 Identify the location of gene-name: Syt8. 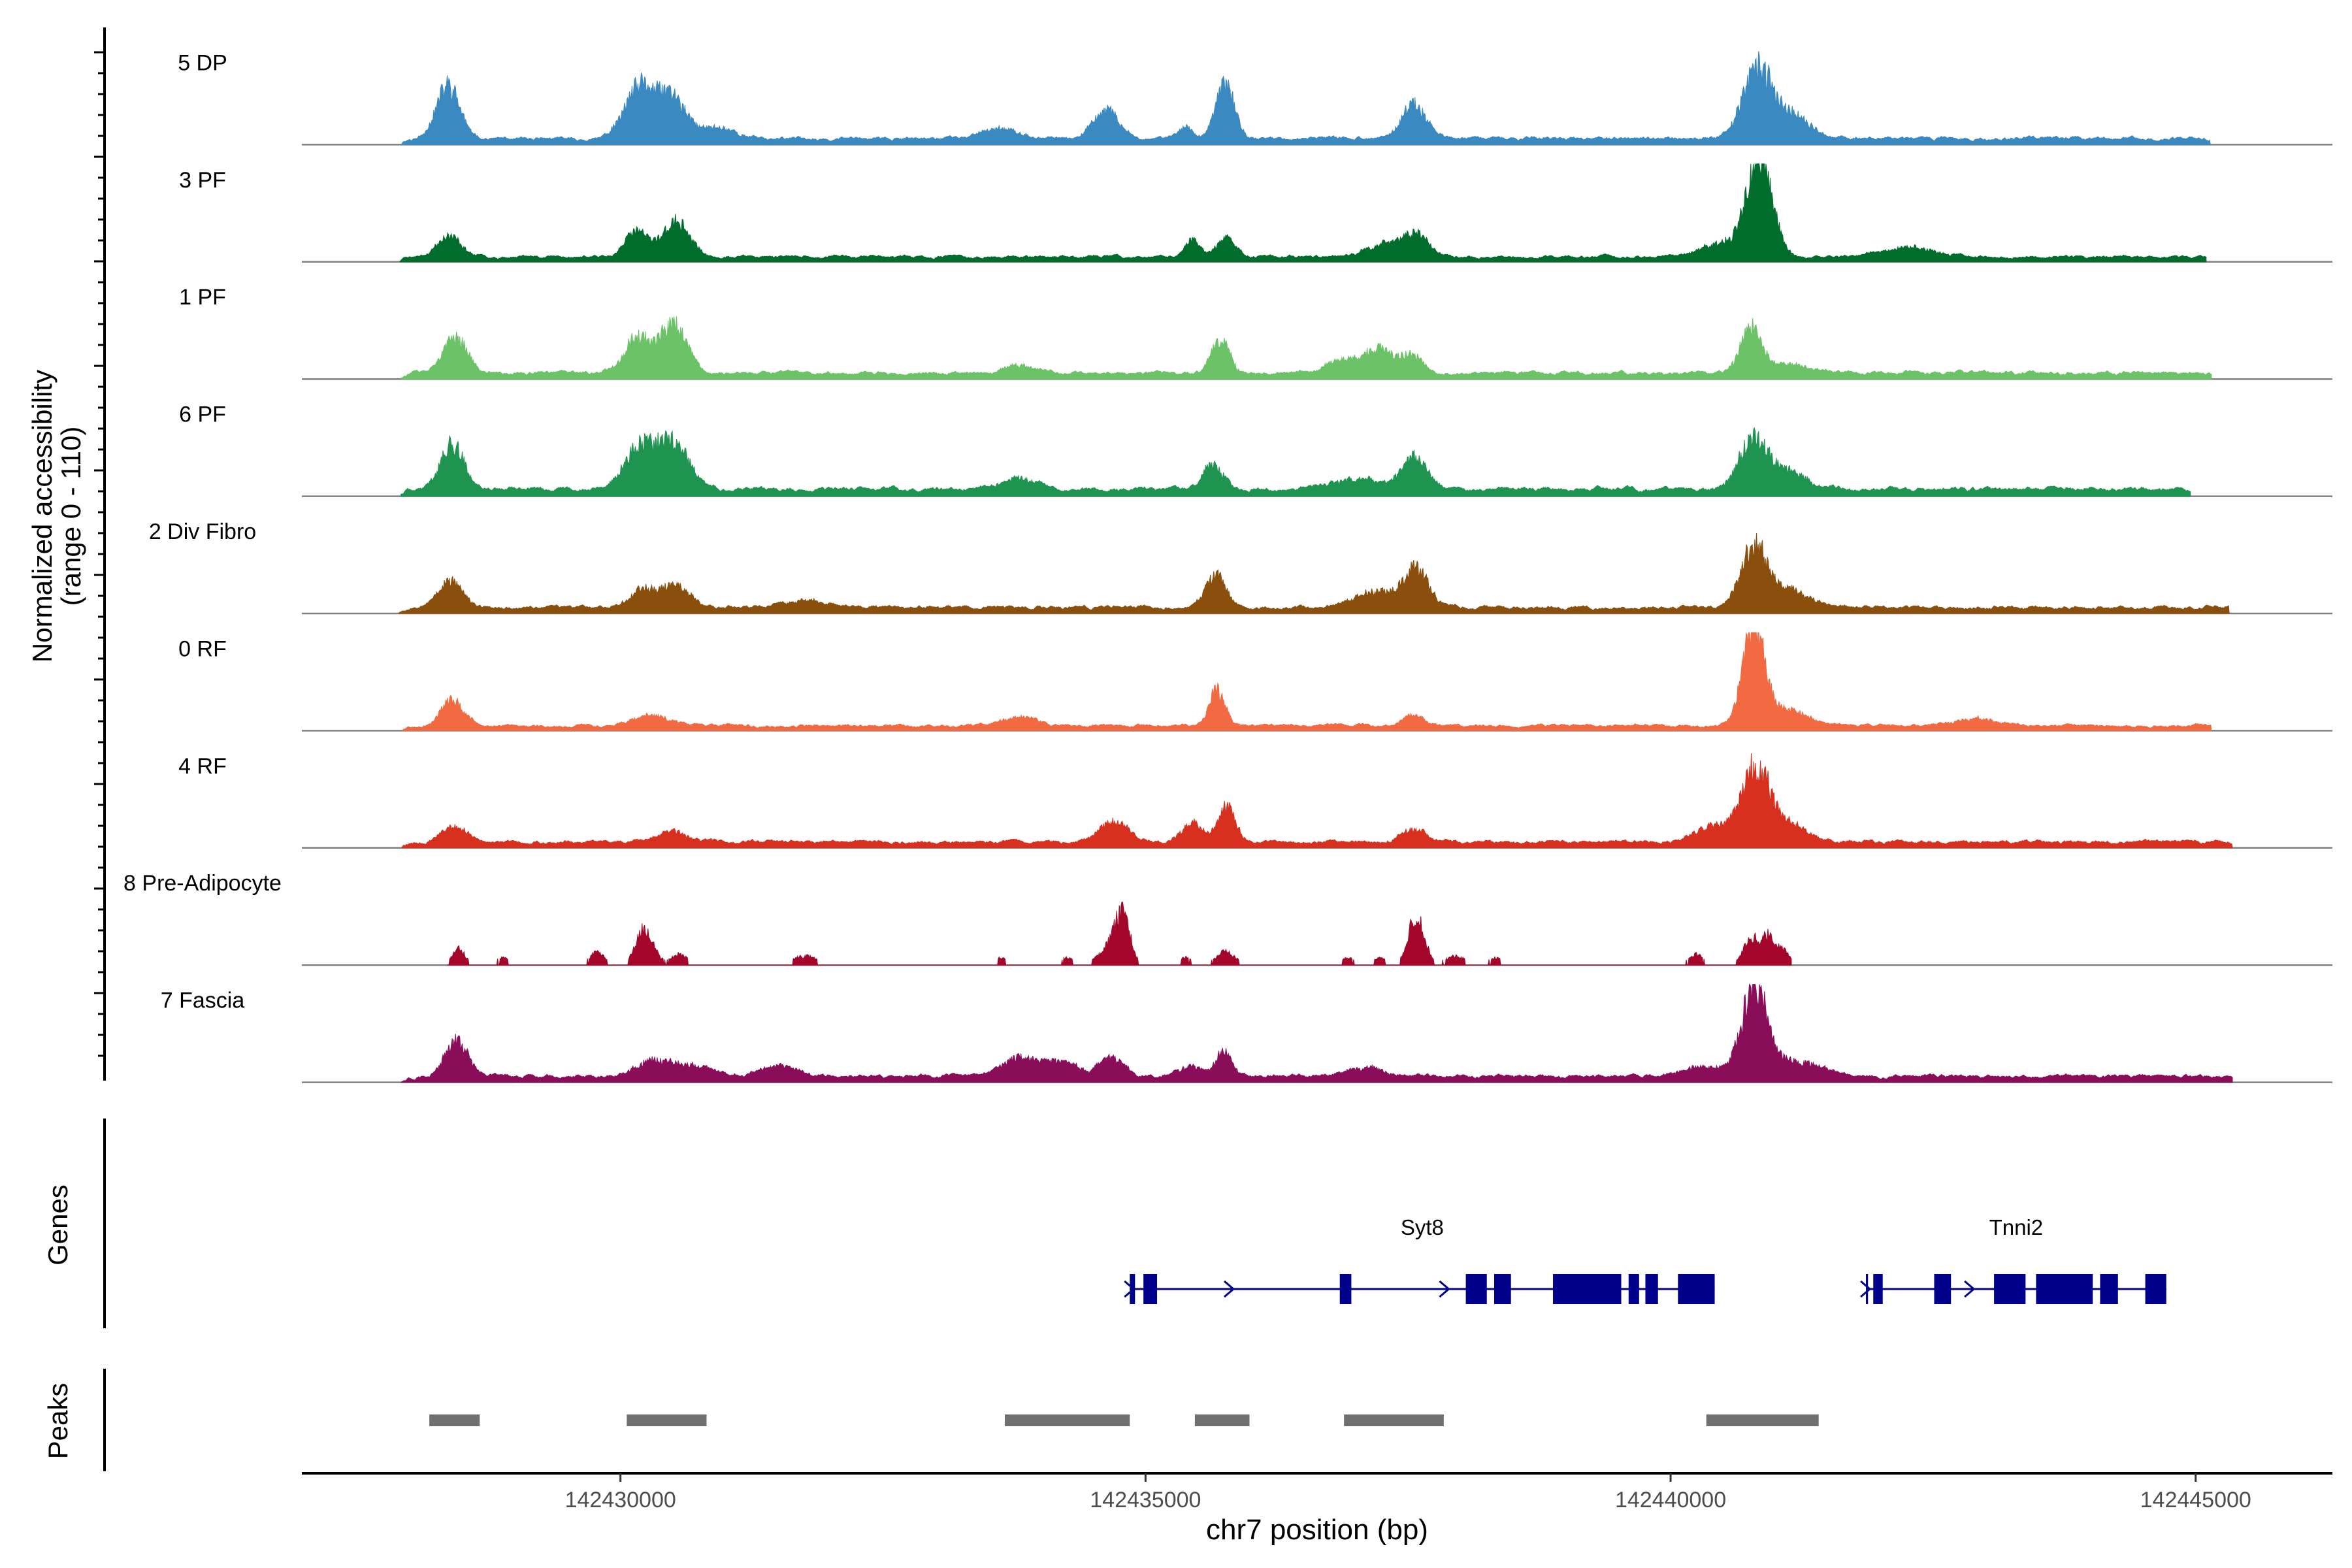
(1422, 1227).